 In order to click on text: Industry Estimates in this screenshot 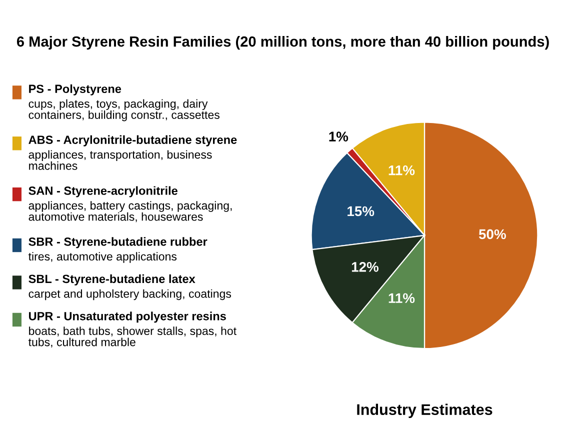, I will do `click(424, 411)`.